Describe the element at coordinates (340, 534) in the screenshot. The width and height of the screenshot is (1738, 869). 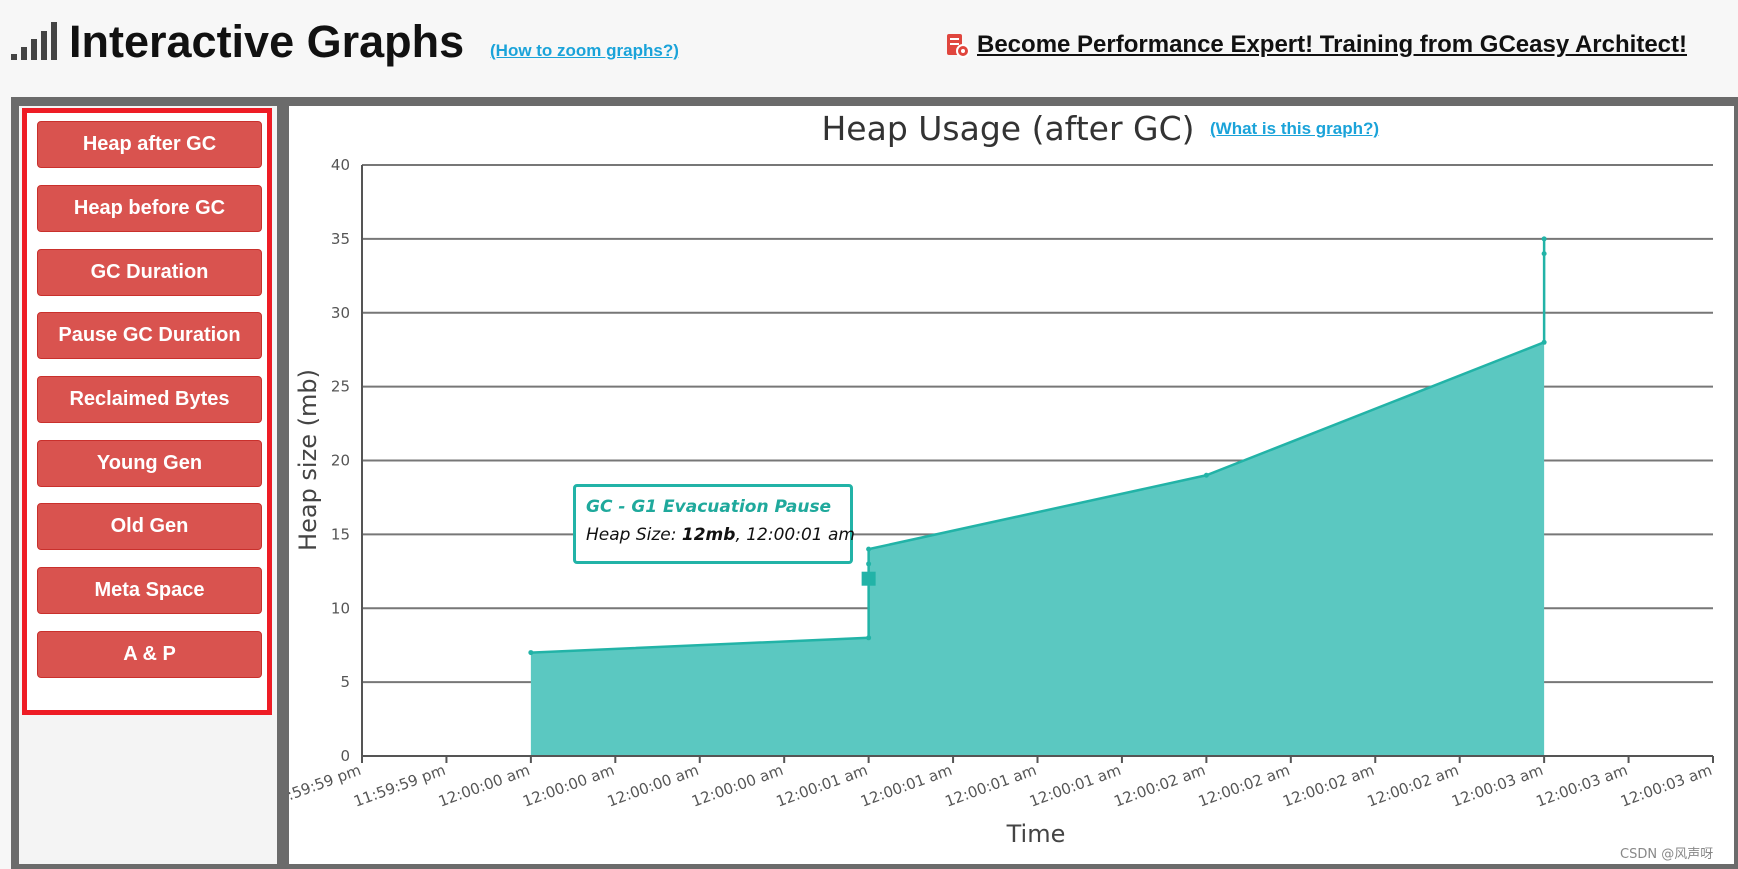
I see `y-tick-label: 15` at that location.